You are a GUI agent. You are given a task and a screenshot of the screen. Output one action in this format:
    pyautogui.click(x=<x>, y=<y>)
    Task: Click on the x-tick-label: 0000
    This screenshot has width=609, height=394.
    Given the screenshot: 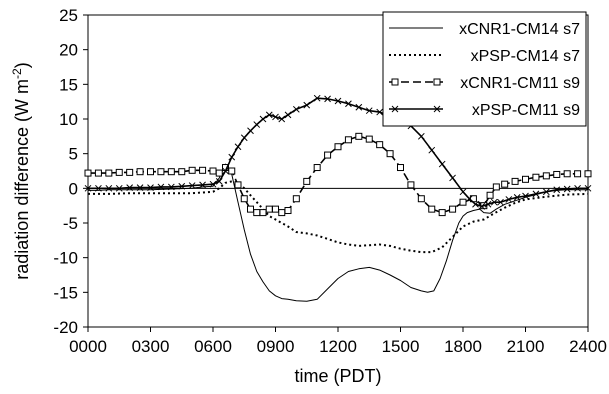 What is the action you would take?
    pyautogui.click(x=88, y=346)
    